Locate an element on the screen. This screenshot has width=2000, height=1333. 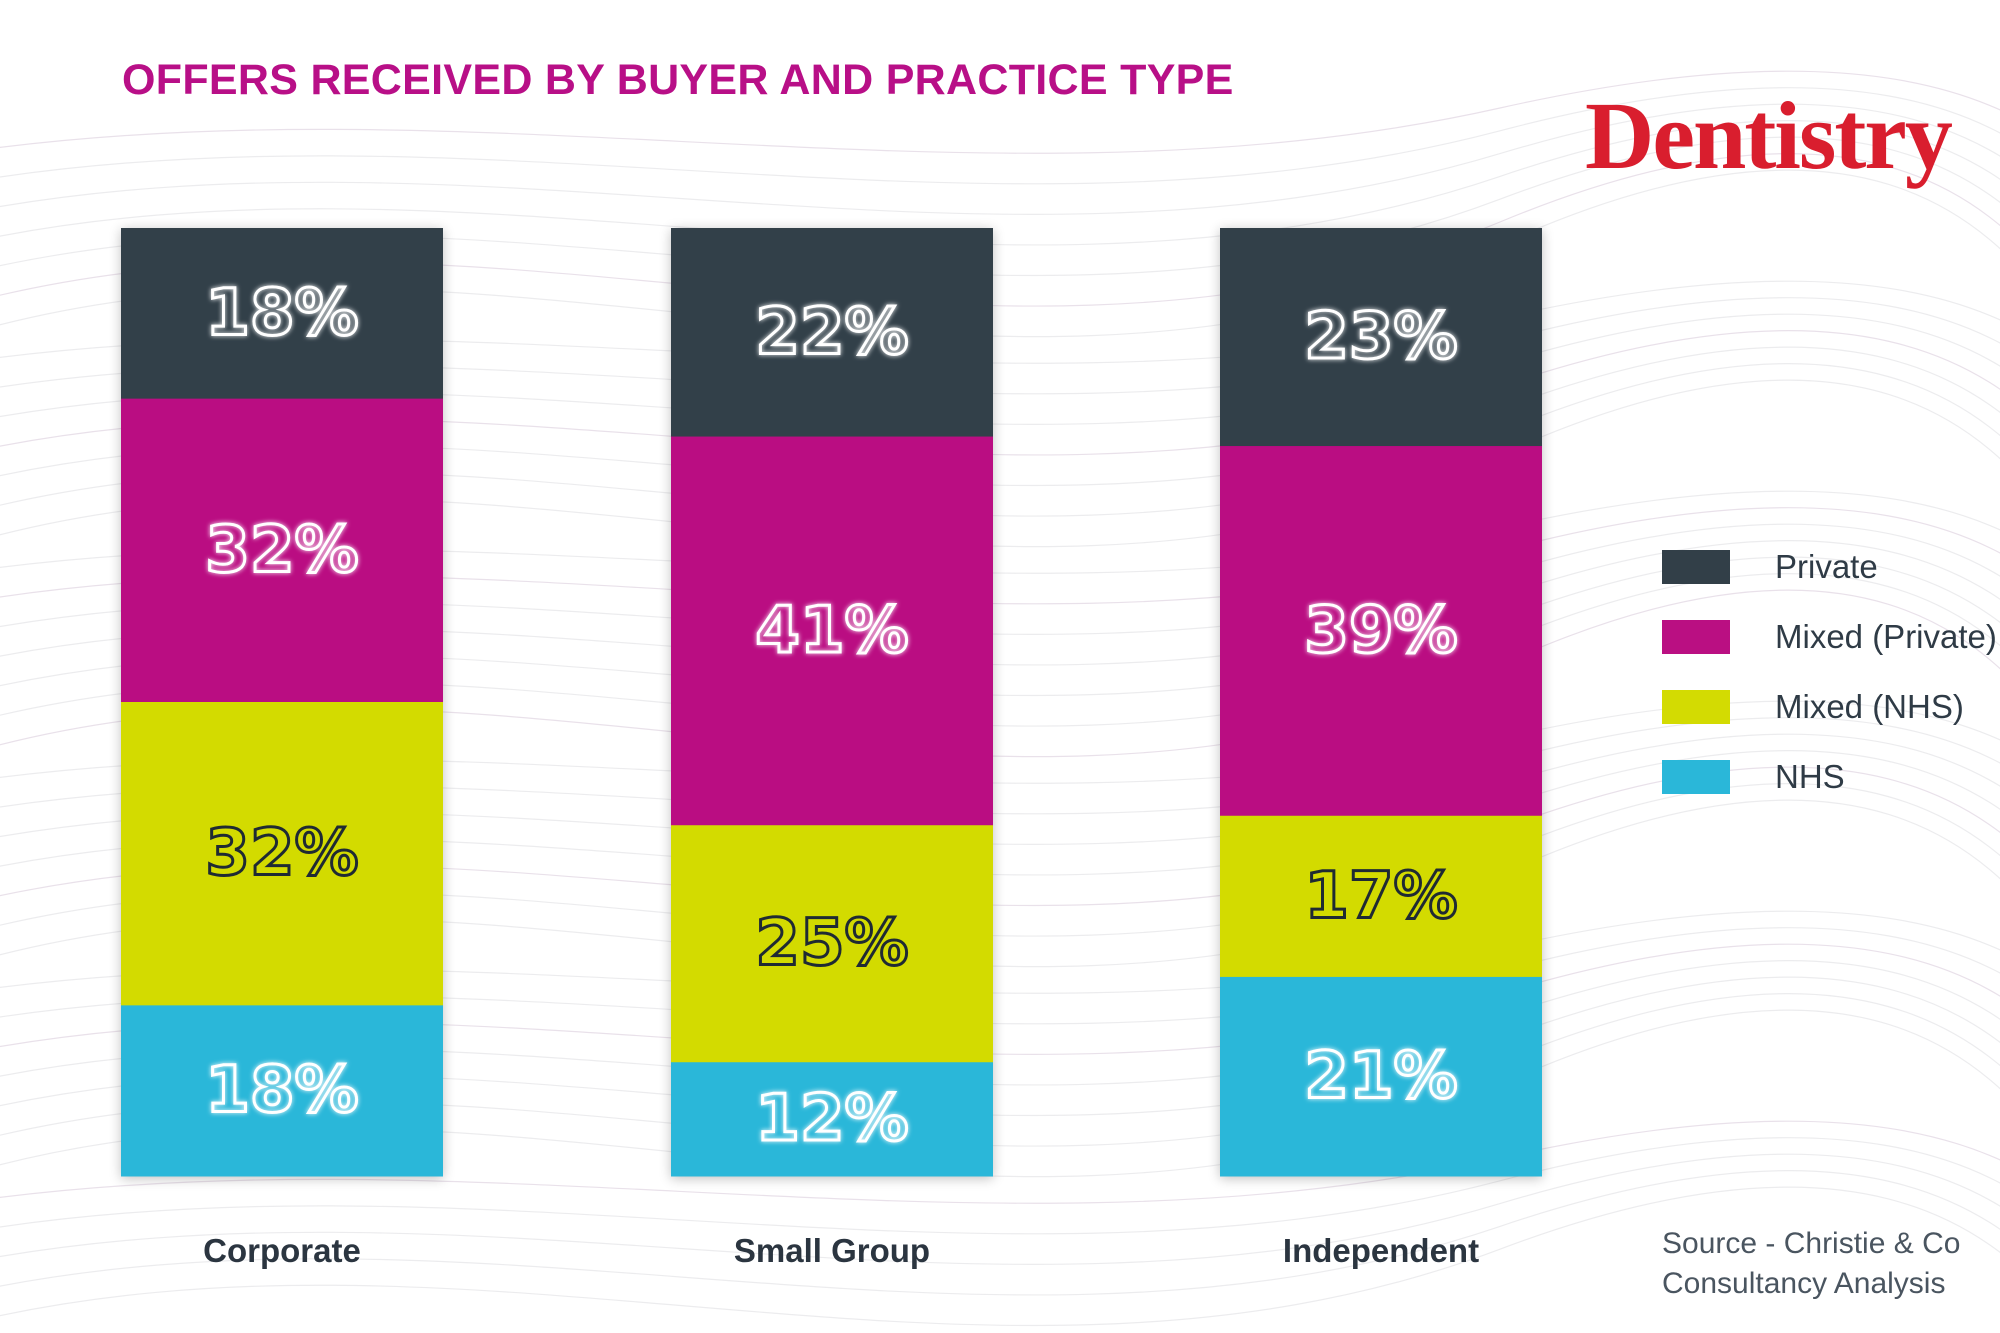
legend-swatch-private is located at coordinates (1696, 567).